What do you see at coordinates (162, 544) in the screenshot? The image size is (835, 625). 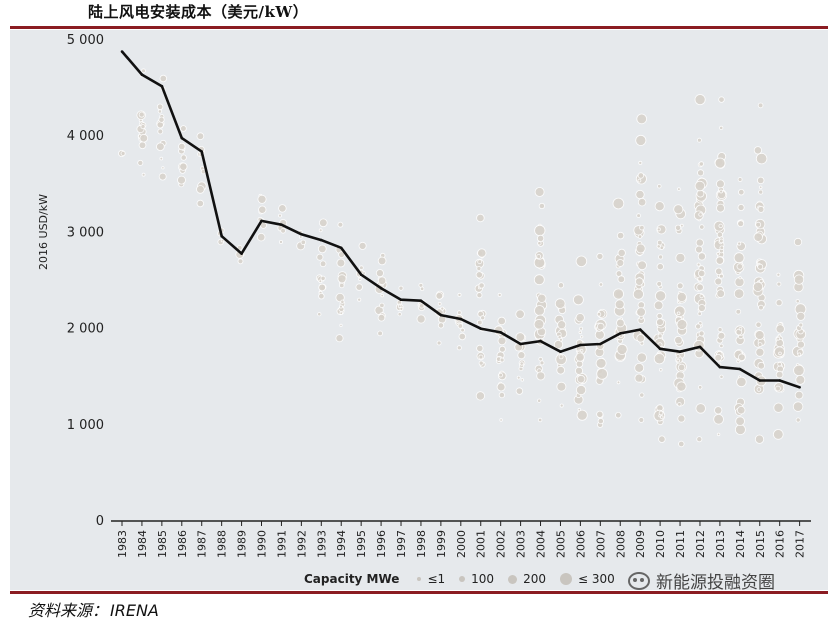 I see `x-tick-label: 1985` at bounding box center [162, 544].